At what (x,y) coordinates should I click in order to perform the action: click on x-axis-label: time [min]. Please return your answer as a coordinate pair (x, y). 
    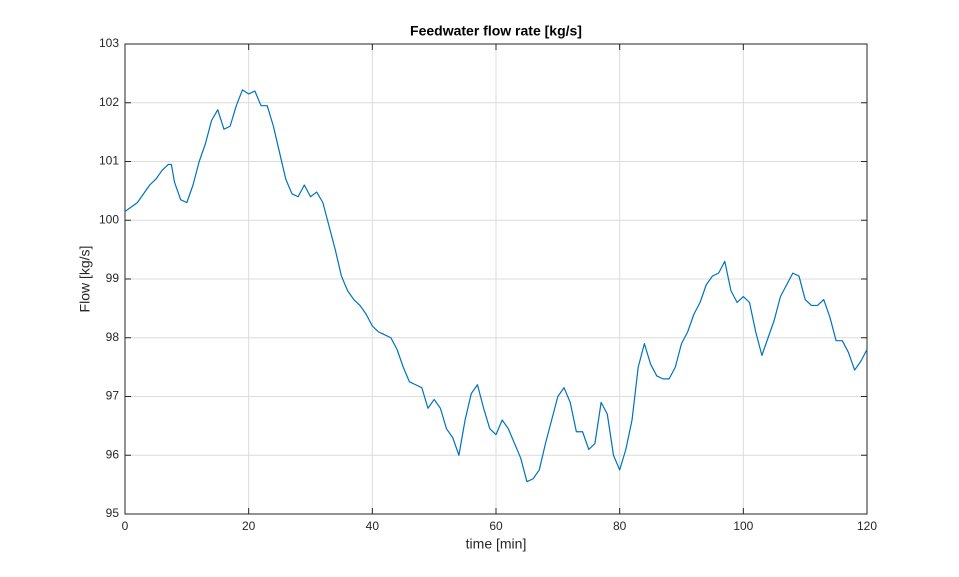
    Looking at the image, I should click on (496, 544).